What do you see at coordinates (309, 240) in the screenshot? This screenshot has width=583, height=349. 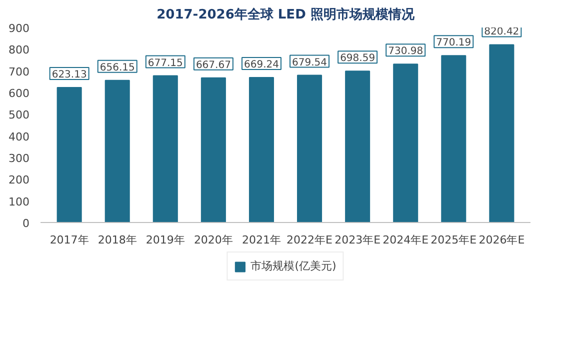 I see `x-tick-label: 2022年E` at bounding box center [309, 240].